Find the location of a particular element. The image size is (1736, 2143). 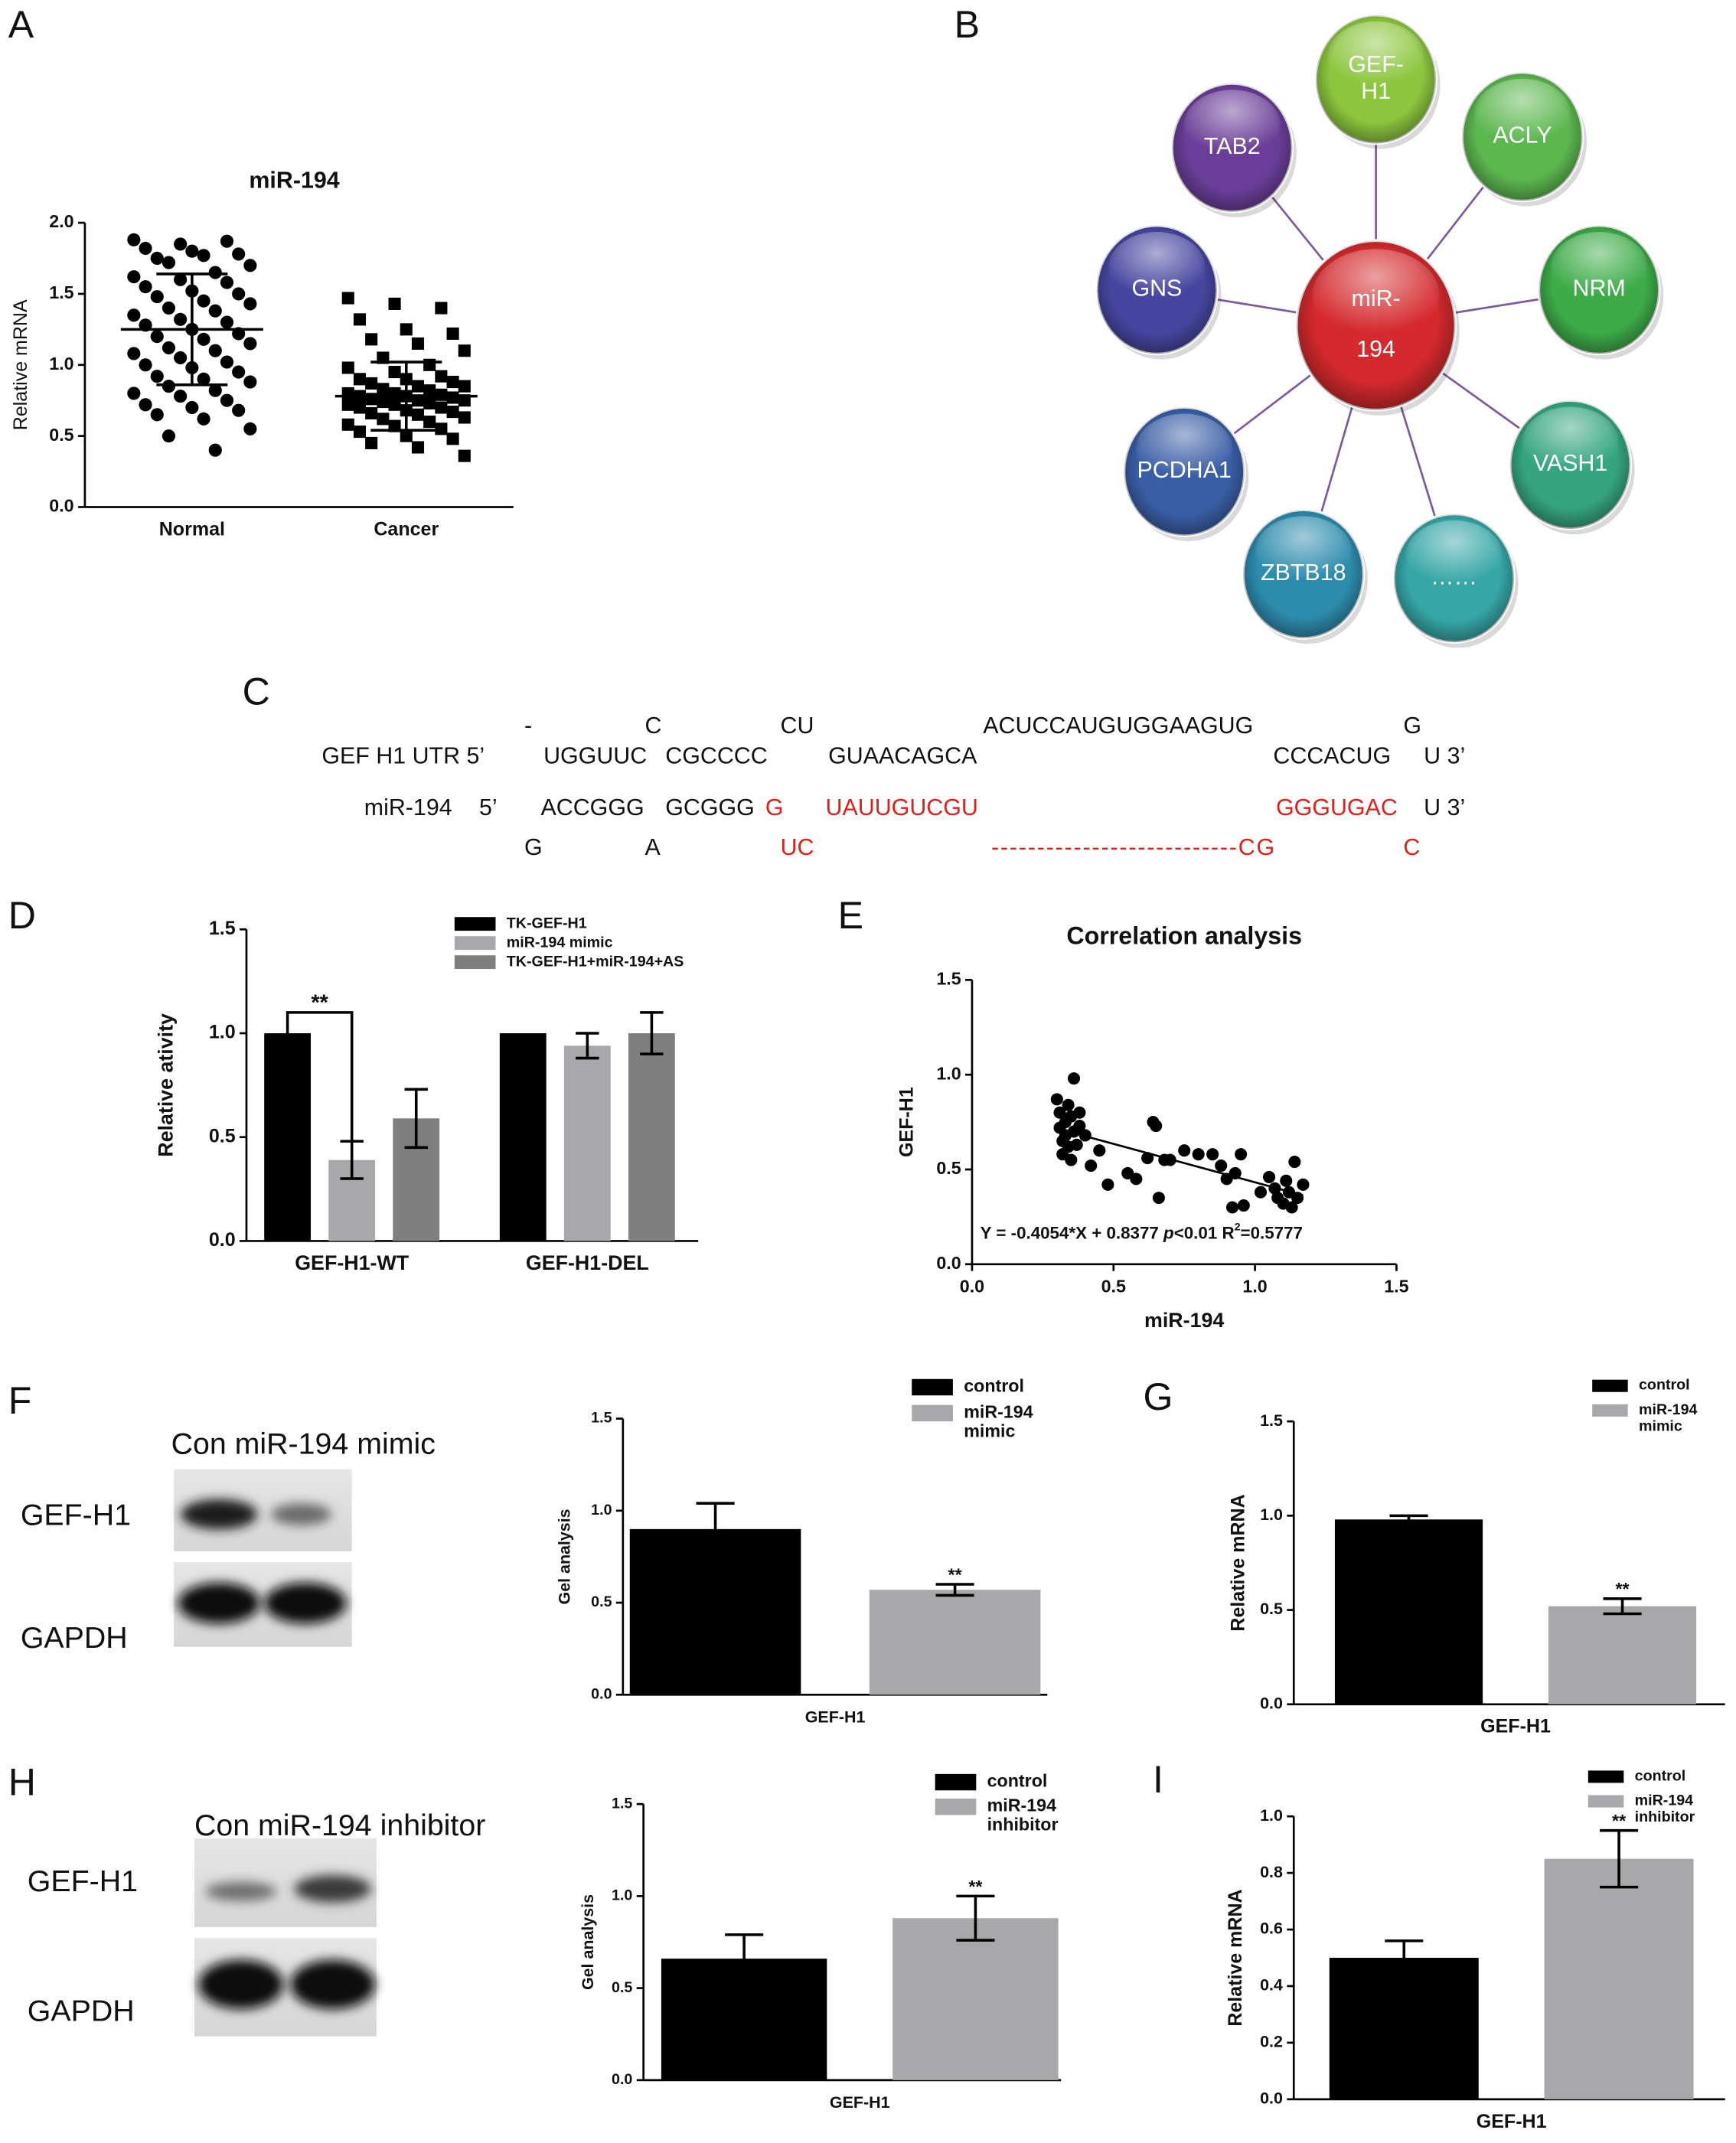

legend-label: control is located at coordinates (1017, 1781).